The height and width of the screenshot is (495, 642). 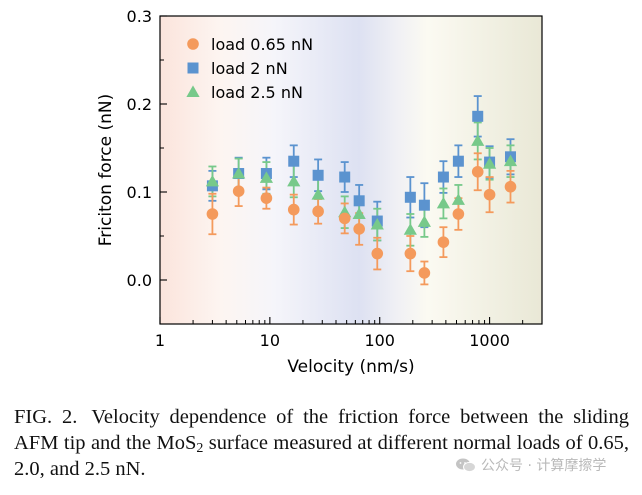 I want to click on x-tick-label: 1, so click(x=160, y=340).